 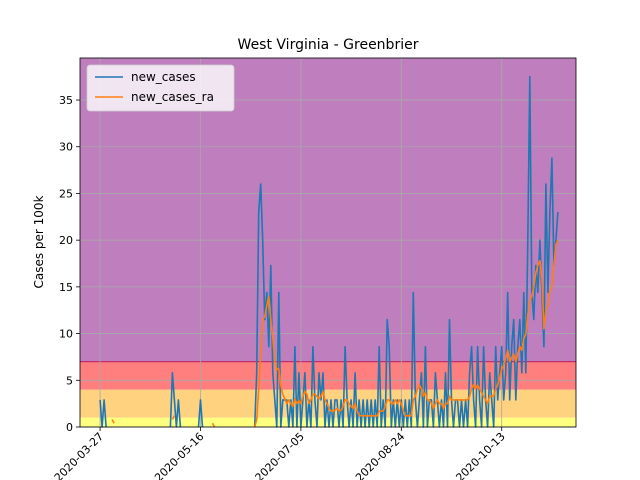 I want to click on legend: new_cases new_cases_ra, so click(x=160, y=88).